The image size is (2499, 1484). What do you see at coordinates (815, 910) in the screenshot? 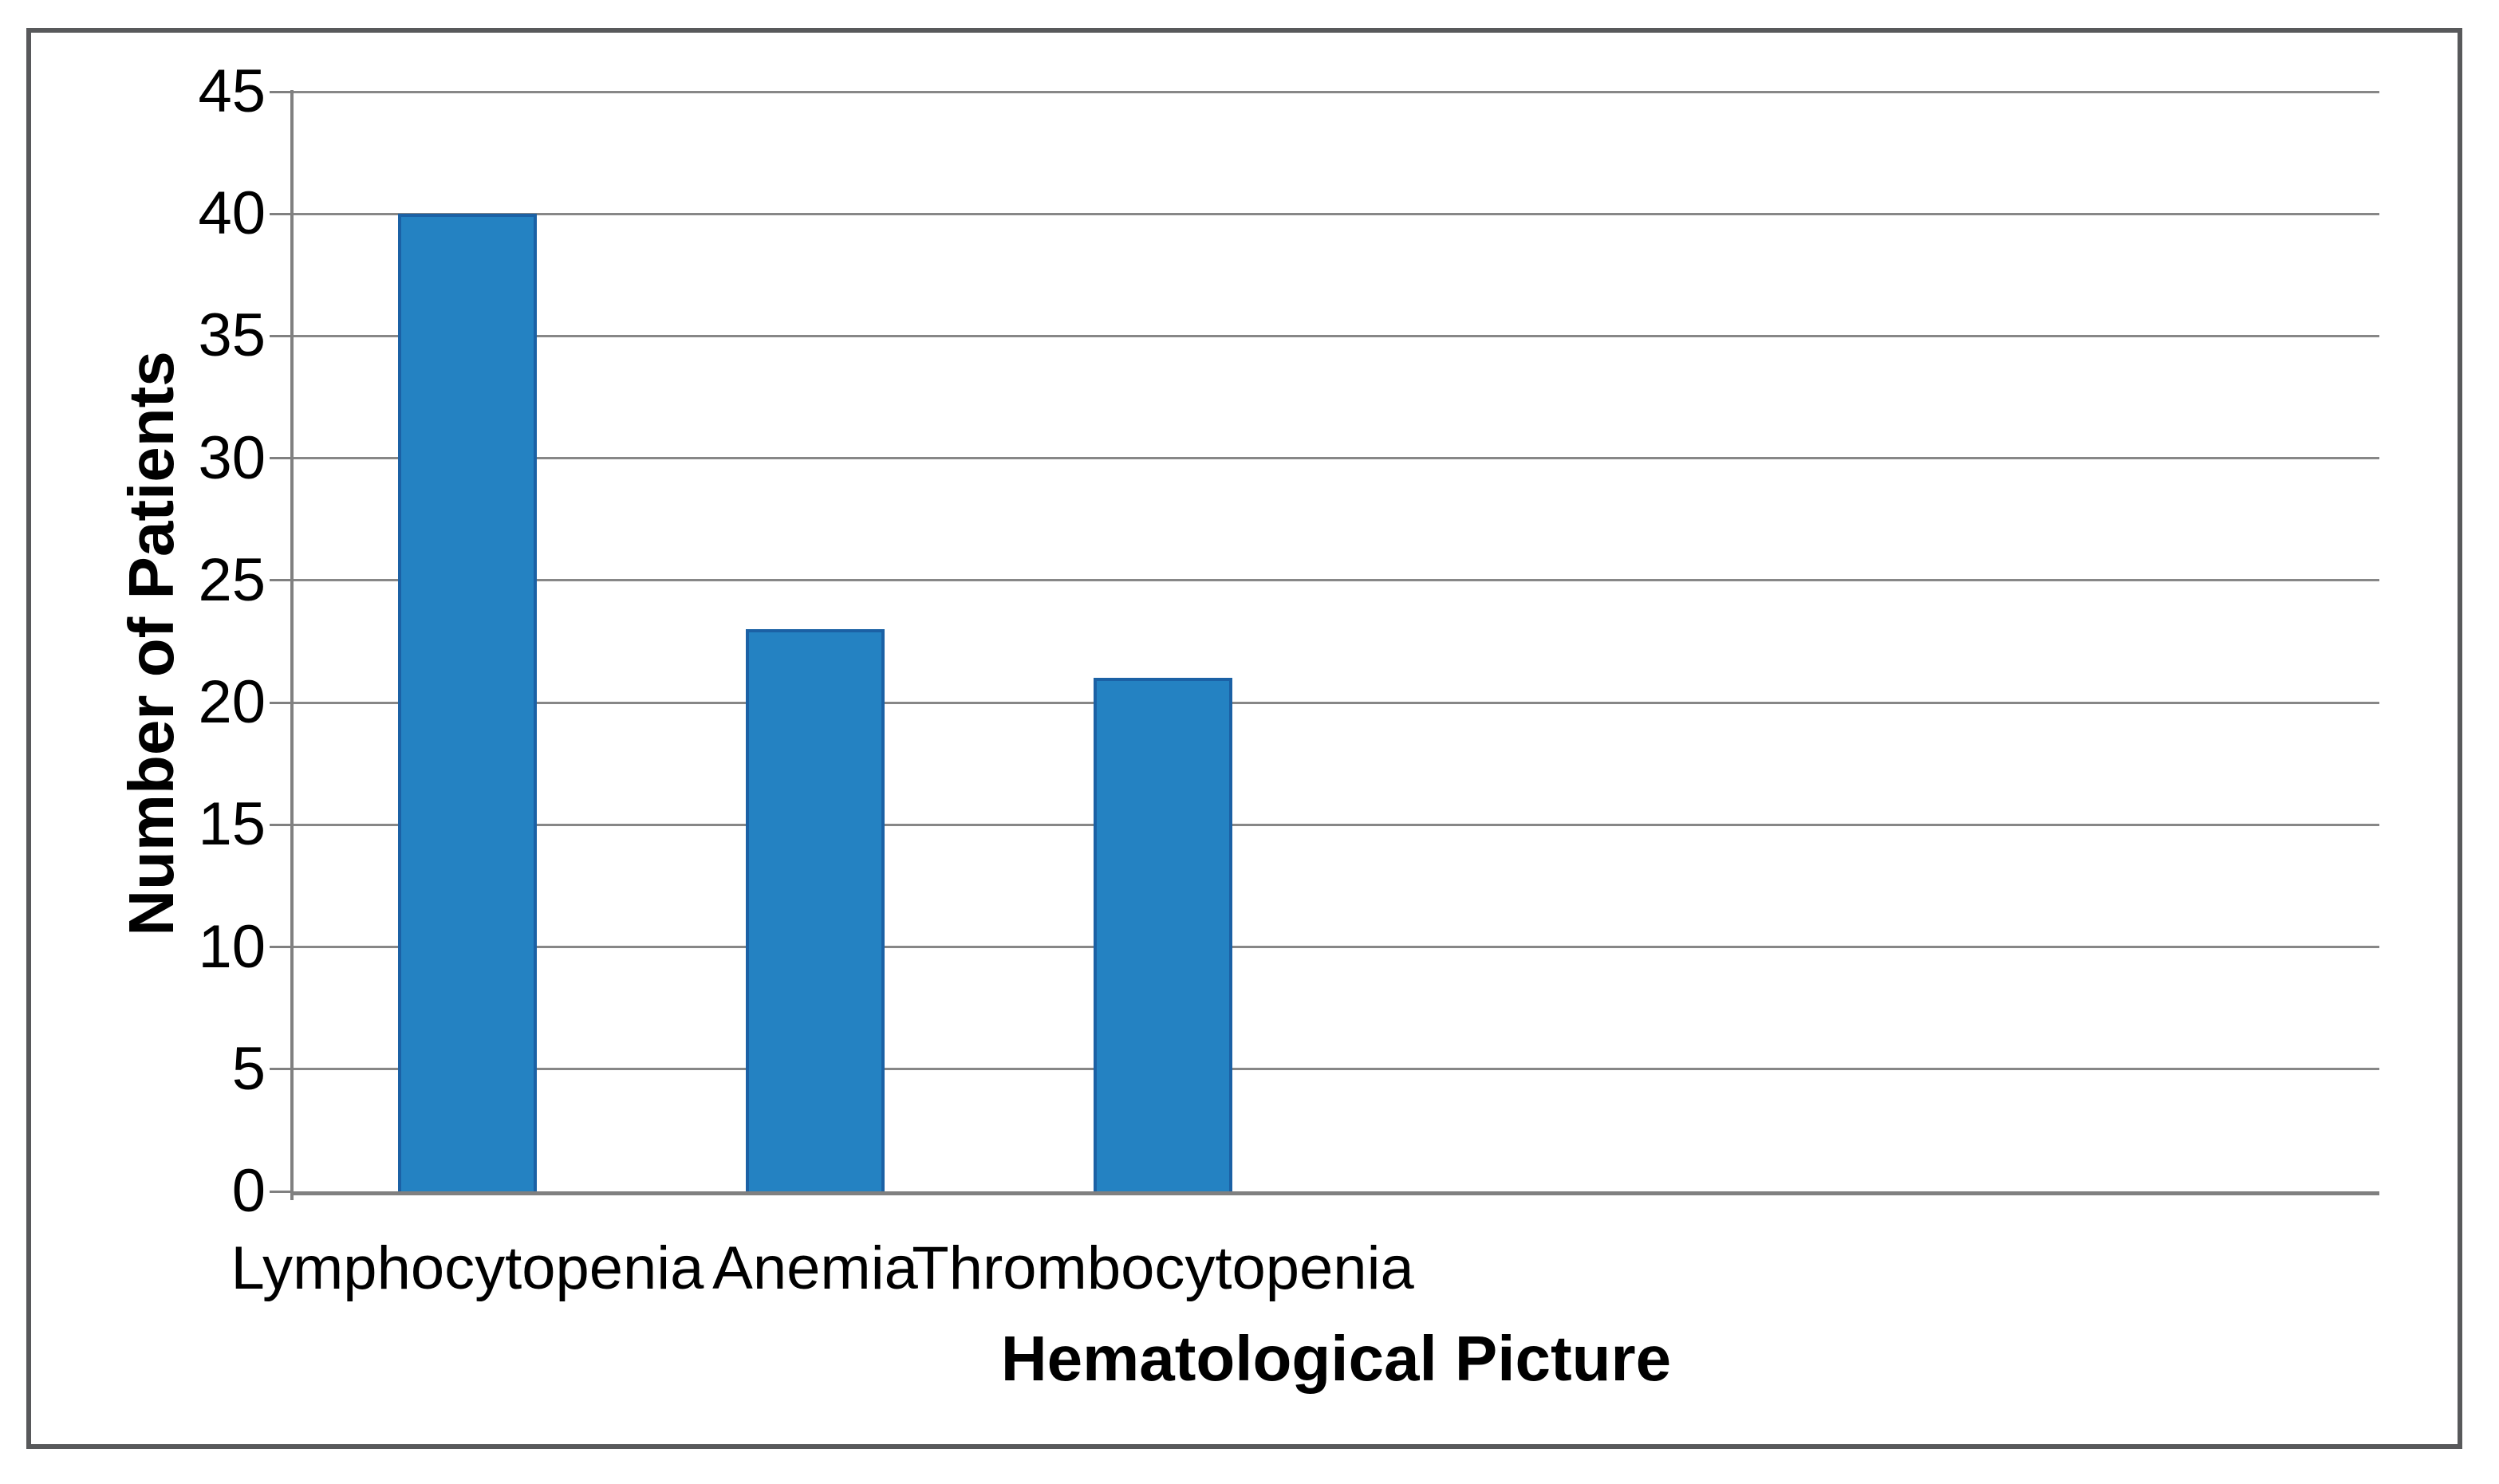
I see `bar-anemia` at bounding box center [815, 910].